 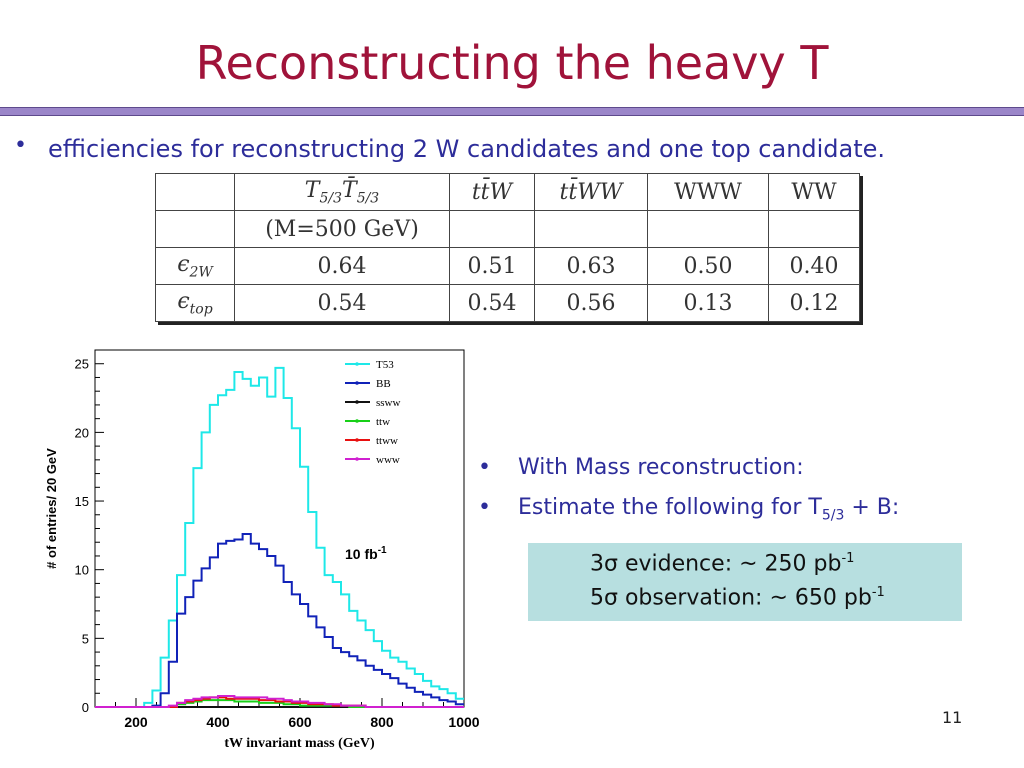 What do you see at coordinates (385, 365) in the screenshot?
I see `legend-label-T53: T53` at bounding box center [385, 365].